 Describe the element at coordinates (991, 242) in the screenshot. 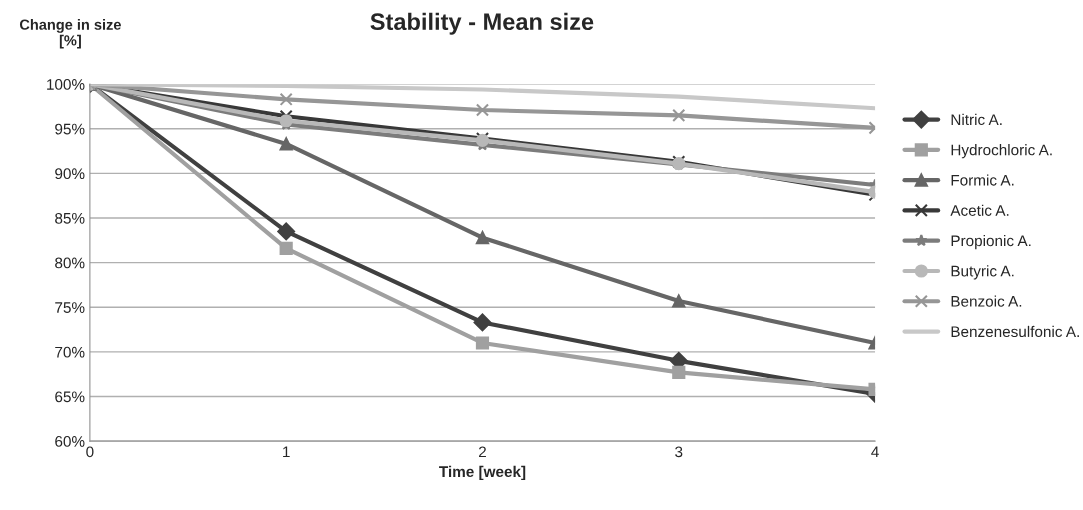

I see `legend-label: Propionic A.` at that location.